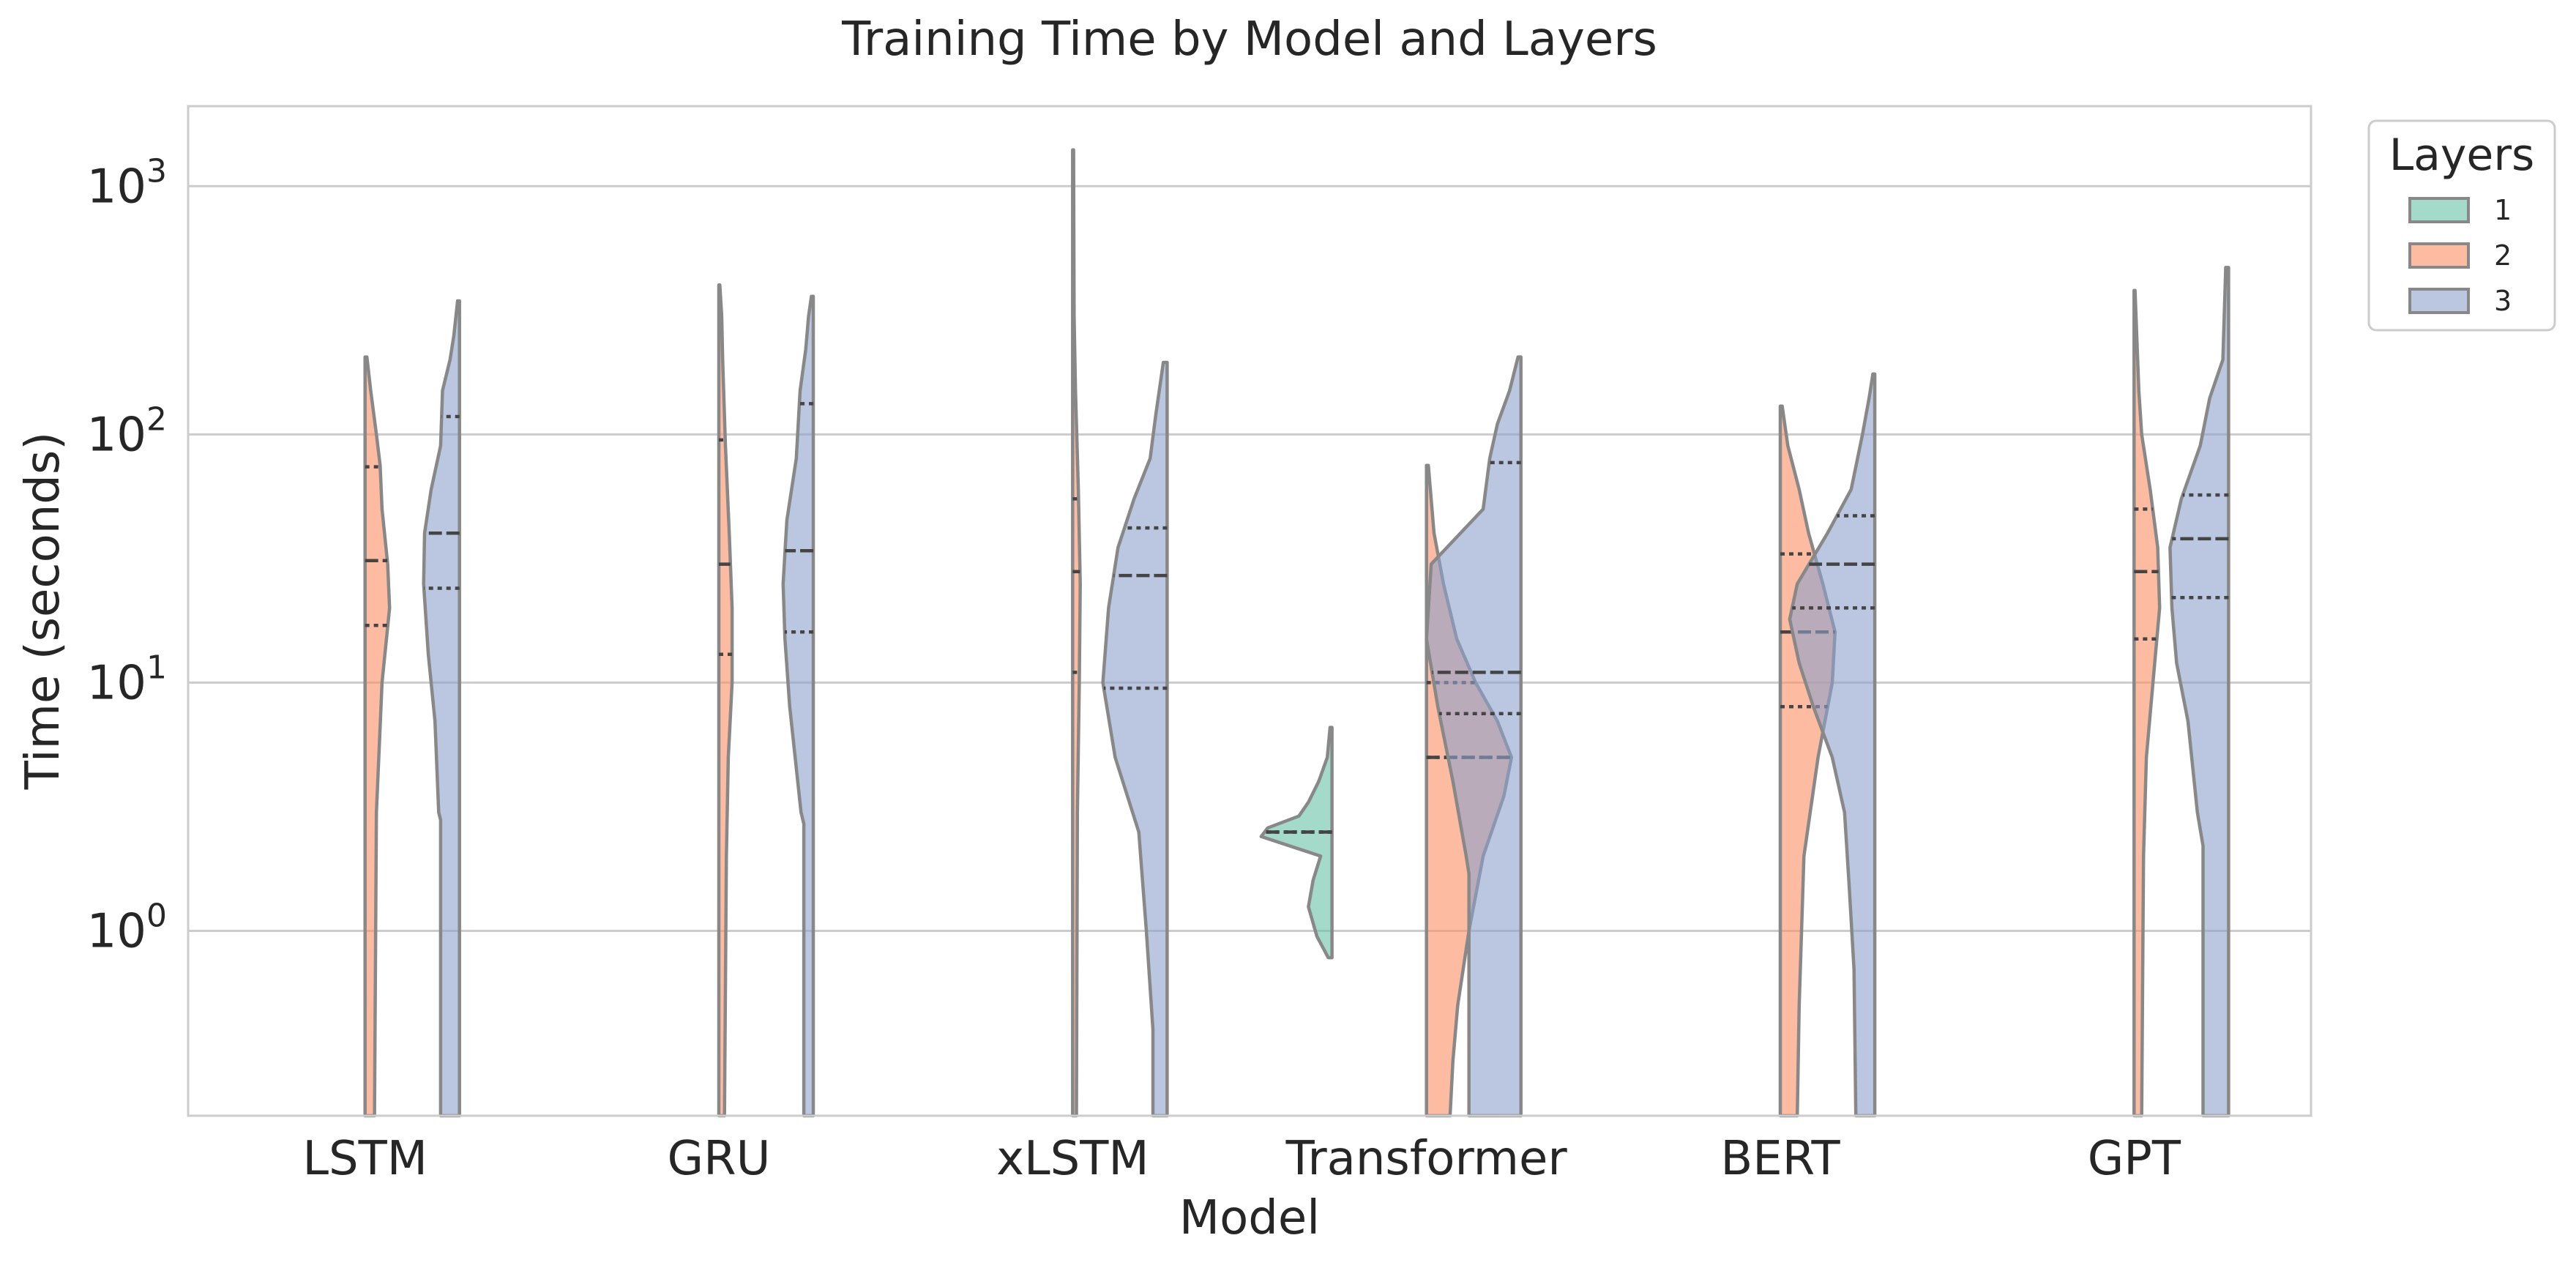  I want to click on legend-item-2: 2, so click(2460, 255).